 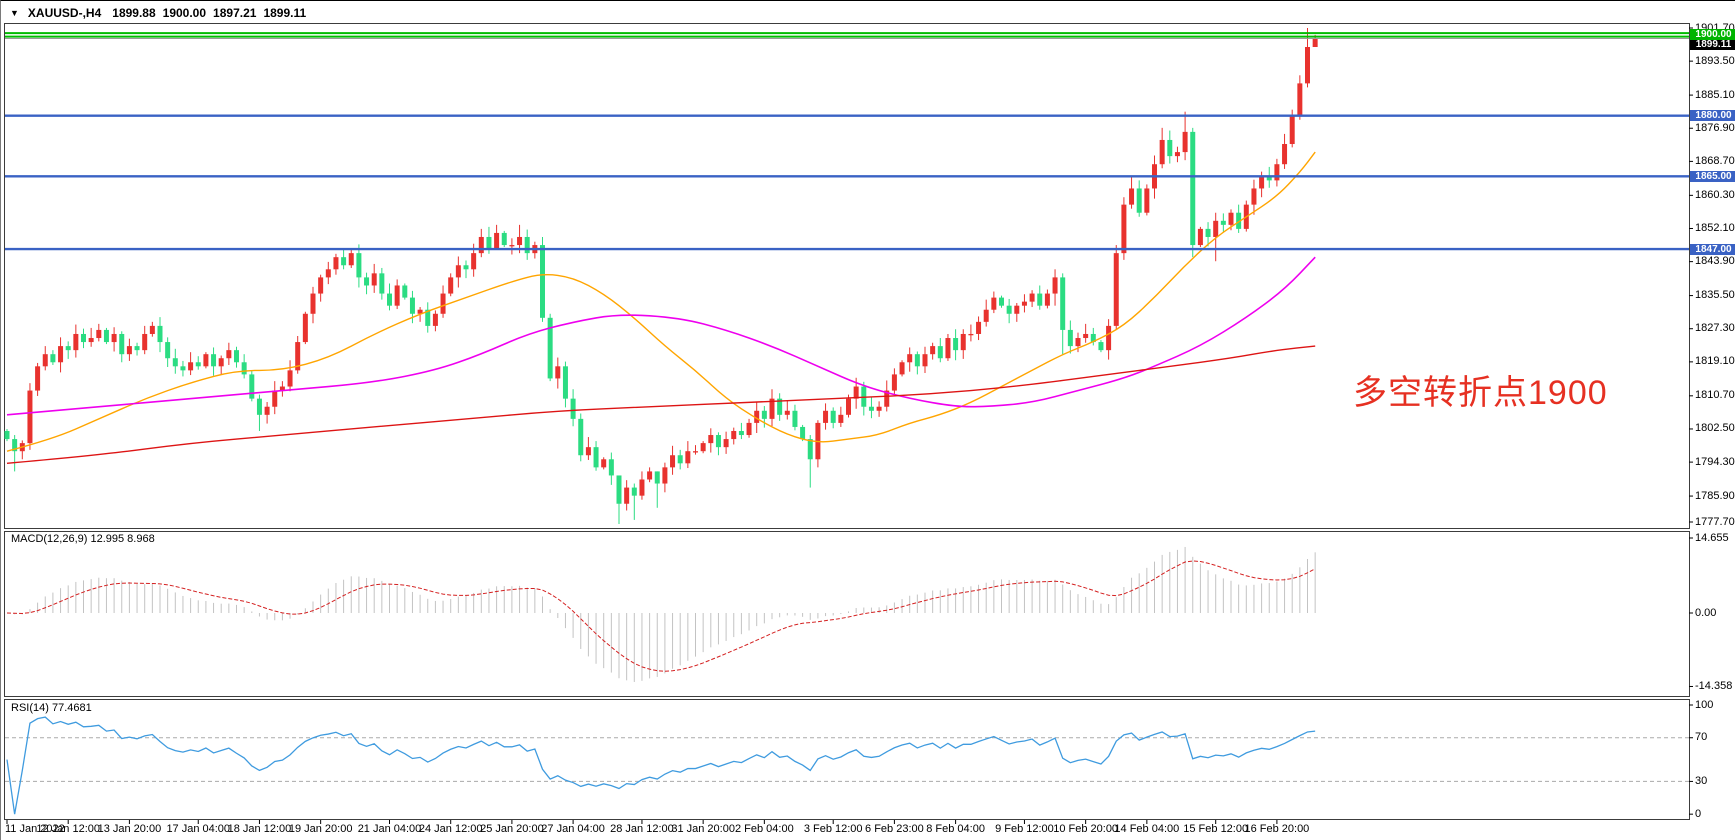 I want to click on price-axis-label: 1810.70, so click(x=1715, y=395).